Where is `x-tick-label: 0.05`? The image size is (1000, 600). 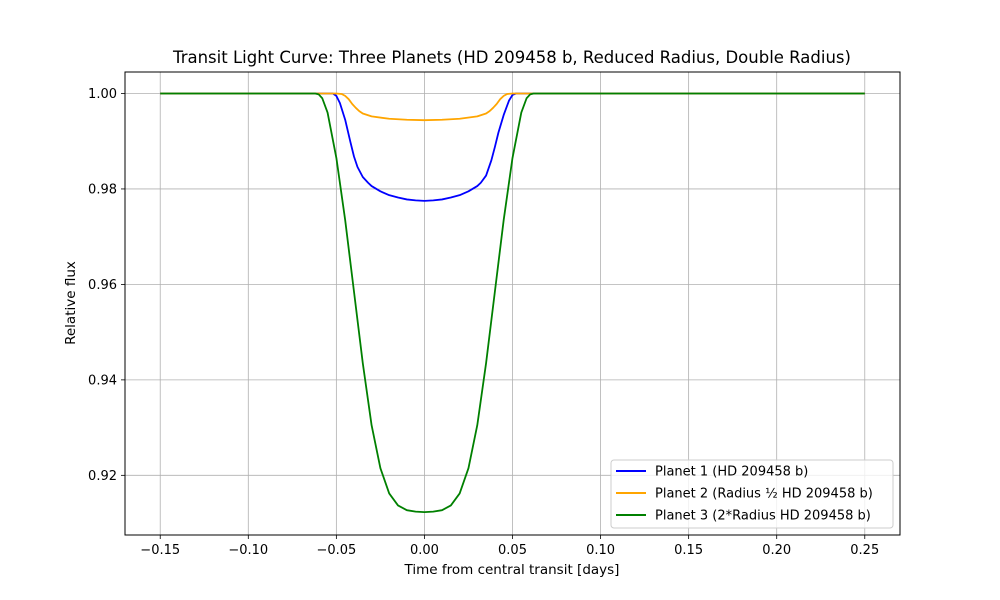
x-tick-label: 0.05 is located at coordinates (512, 550).